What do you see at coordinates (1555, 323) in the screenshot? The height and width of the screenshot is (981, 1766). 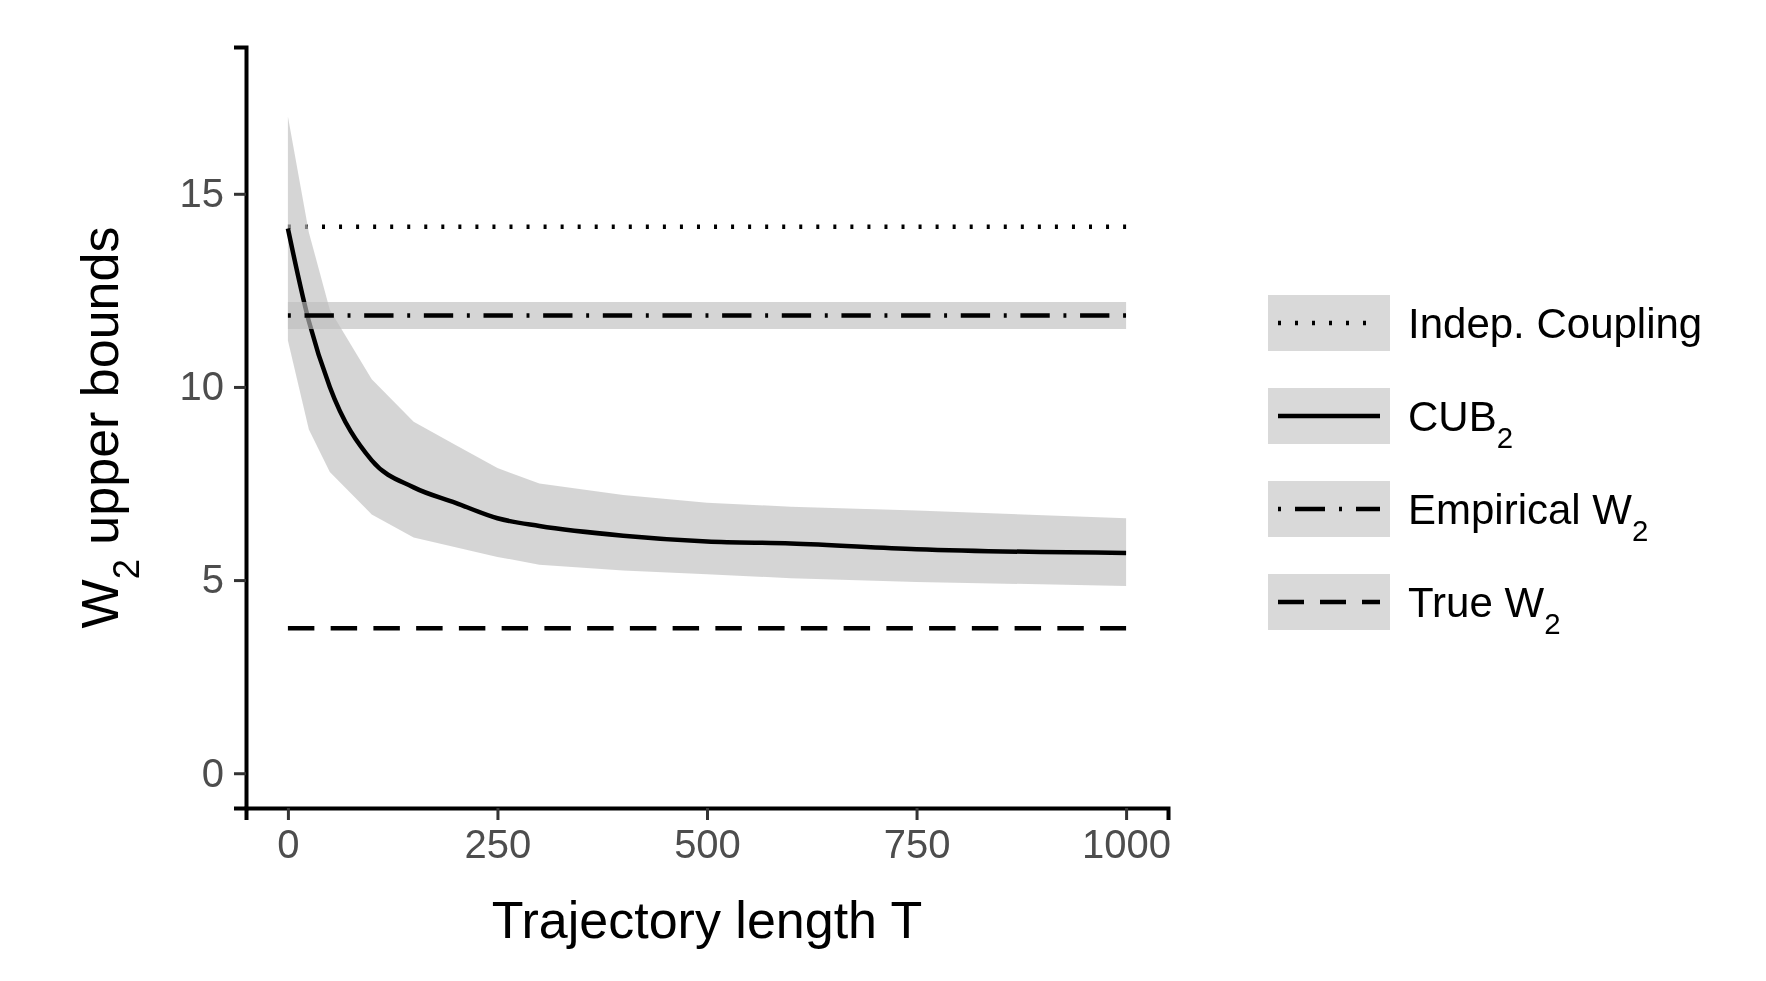 I see `legend-label: Indep. Coupling` at bounding box center [1555, 323].